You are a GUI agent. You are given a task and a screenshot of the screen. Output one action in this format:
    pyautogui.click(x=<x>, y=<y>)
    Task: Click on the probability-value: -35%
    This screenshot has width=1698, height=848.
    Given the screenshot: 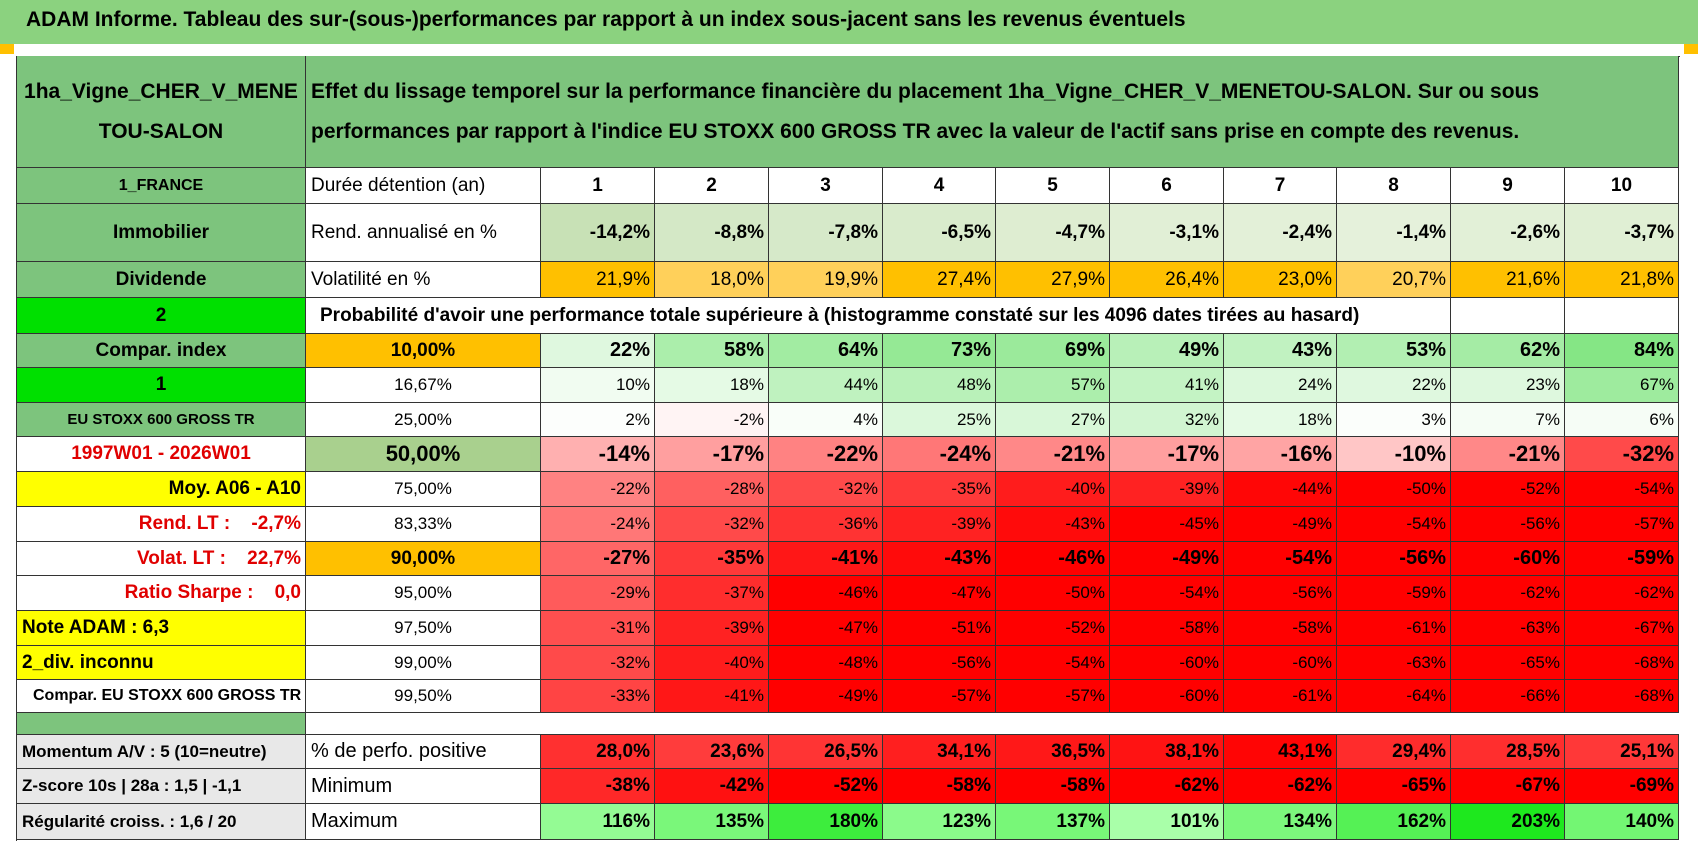 What is the action you would take?
    pyautogui.click(x=712, y=559)
    